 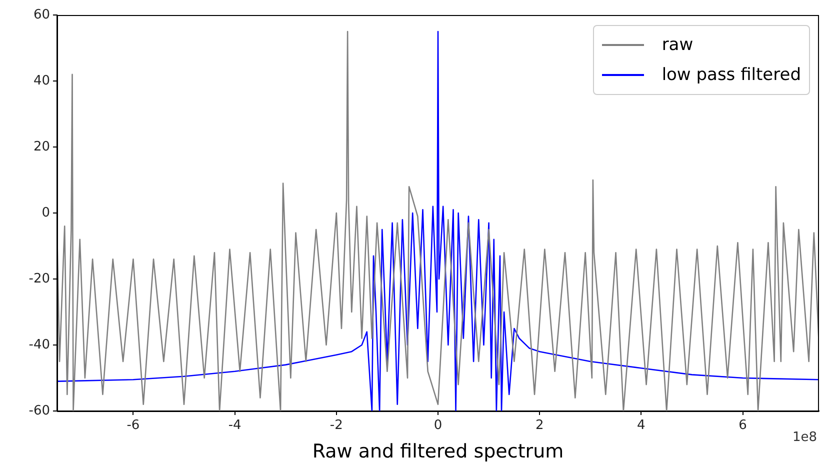 I want to click on x-tick-label: 2, so click(x=539, y=426).